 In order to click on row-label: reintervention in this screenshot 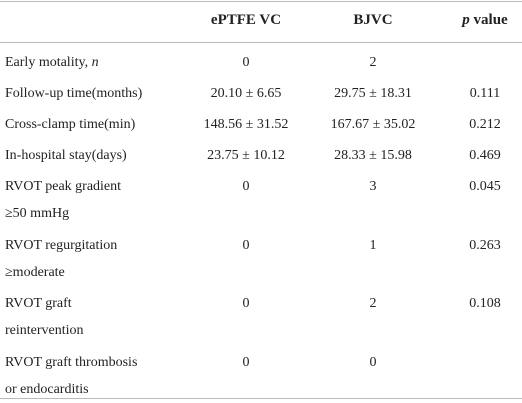, I will do `click(44, 331)`.